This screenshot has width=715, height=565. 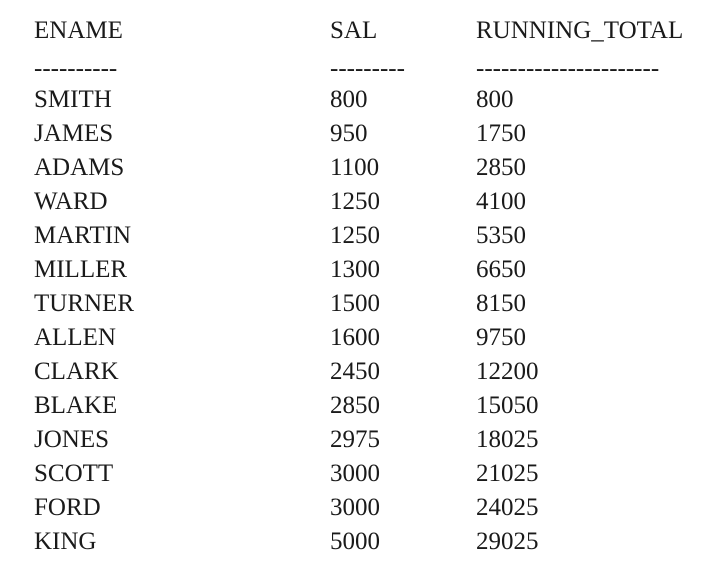 I want to click on cell-sal: 1600, so click(x=355, y=337).